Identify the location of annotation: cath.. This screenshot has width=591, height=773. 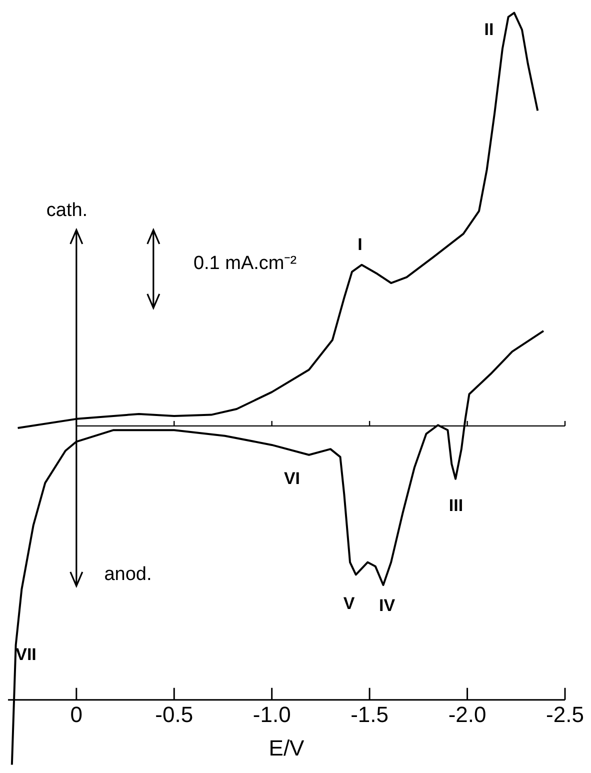
(67, 211).